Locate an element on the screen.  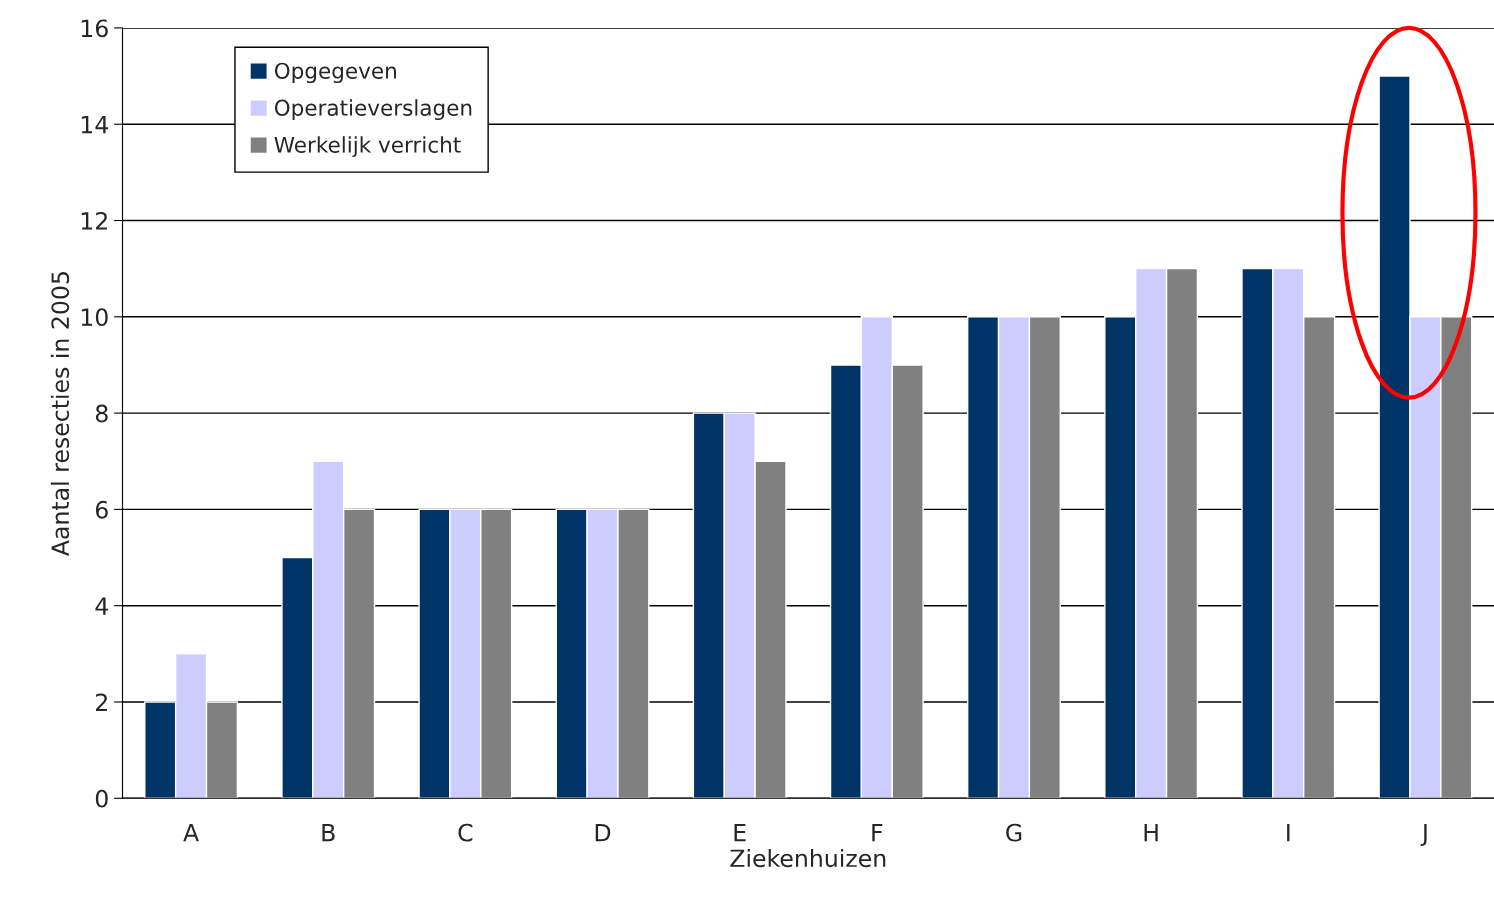
y-tick-label: 10 is located at coordinates (94, 317).